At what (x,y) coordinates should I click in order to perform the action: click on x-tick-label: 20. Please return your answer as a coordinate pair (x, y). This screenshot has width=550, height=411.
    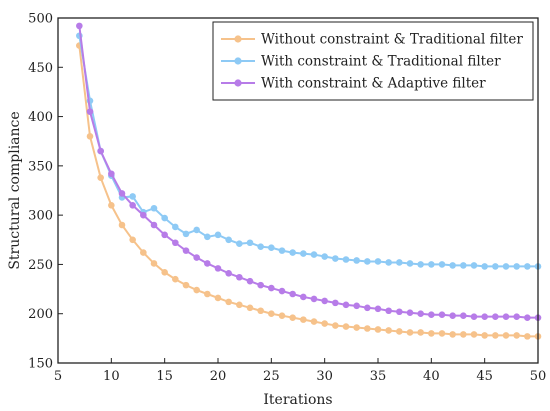
    Looking at the image, I should click on (218, 376).